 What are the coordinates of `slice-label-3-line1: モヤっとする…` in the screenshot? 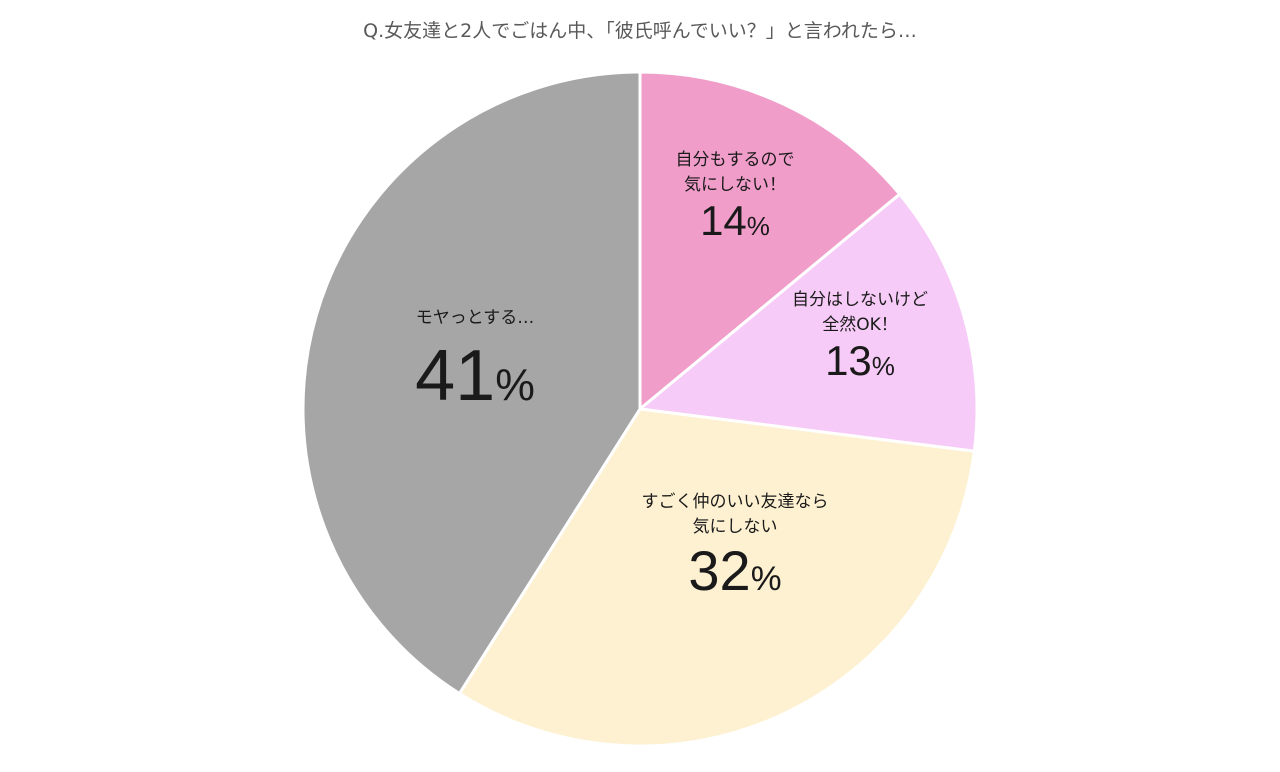 It's located at (475, 318).